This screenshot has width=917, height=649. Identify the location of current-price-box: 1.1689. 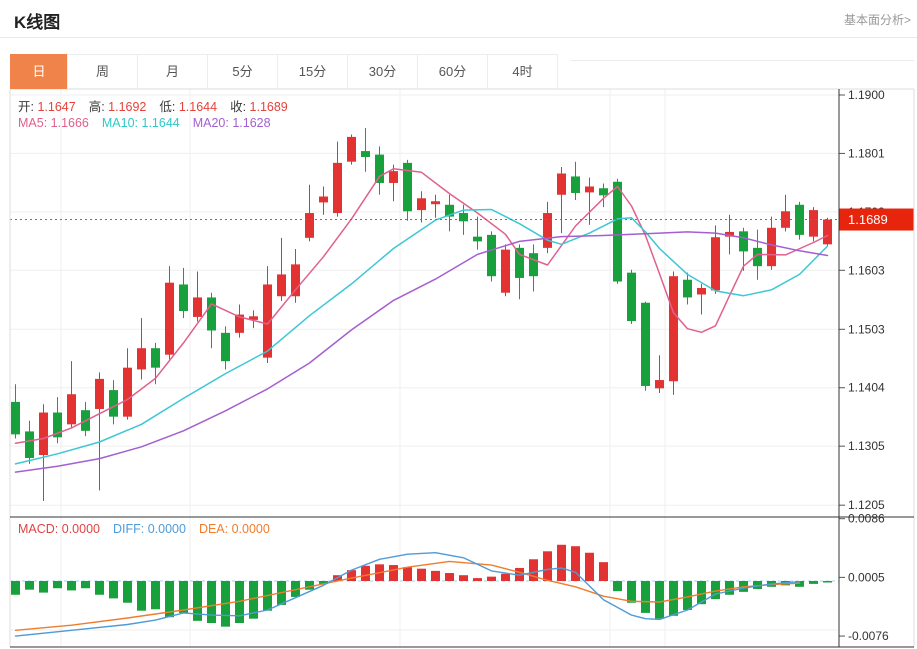
(876, 219).